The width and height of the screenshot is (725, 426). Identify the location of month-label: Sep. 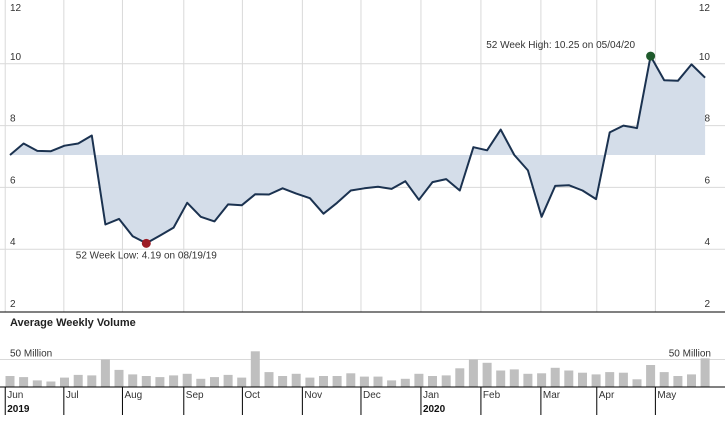
(195, 395).